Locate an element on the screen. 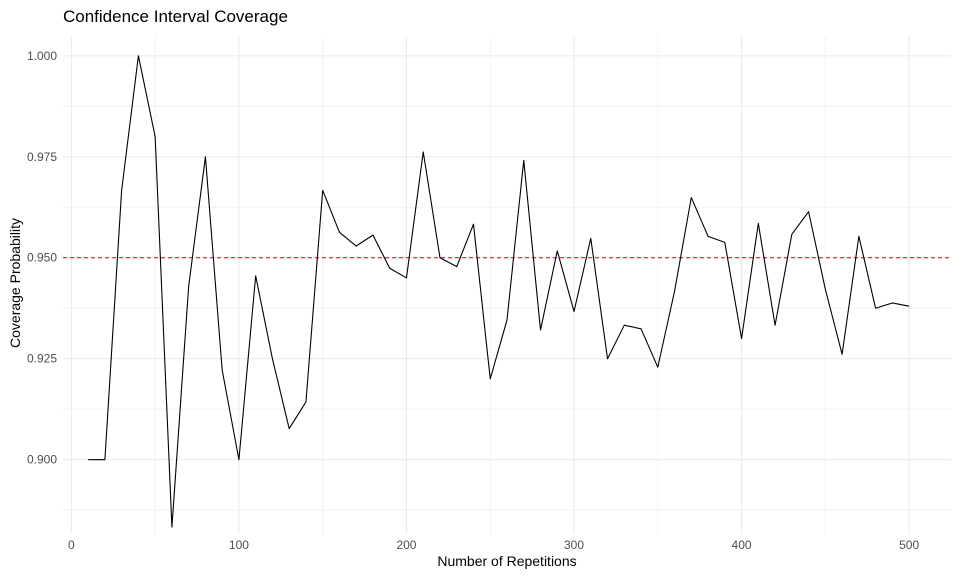 The image size is (960, 576). y-tick-label-4: 1.000 is located at coordinates (42, 56).